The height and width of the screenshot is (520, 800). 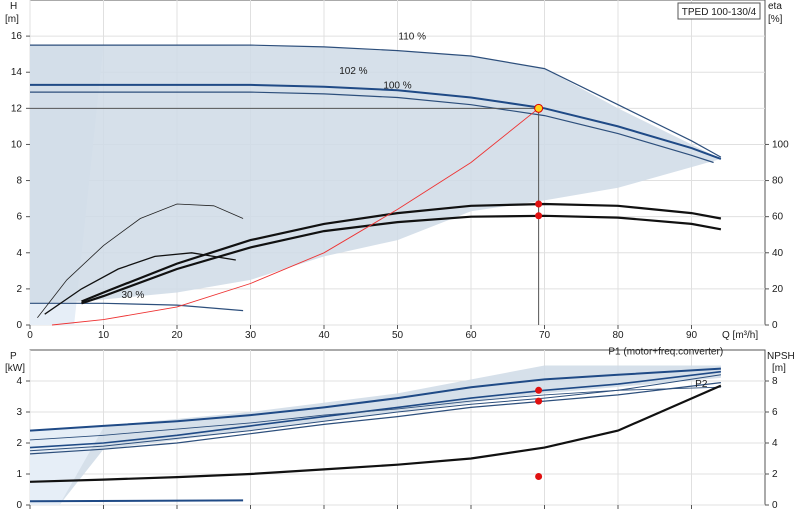 What do you see at coordinates (15, 368) in the screenshot?
I see `y-axis-unit: [kW]` at bounding box center [15, 368].